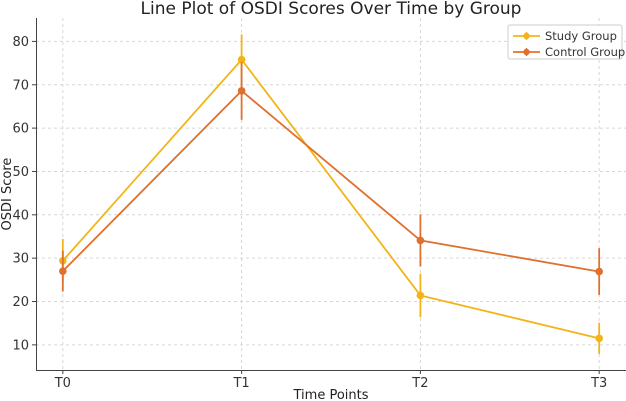 Image resolution: width=626 pixels, height=401 pixels. I want to click on y-tick-label: 80, so click(20, 42).